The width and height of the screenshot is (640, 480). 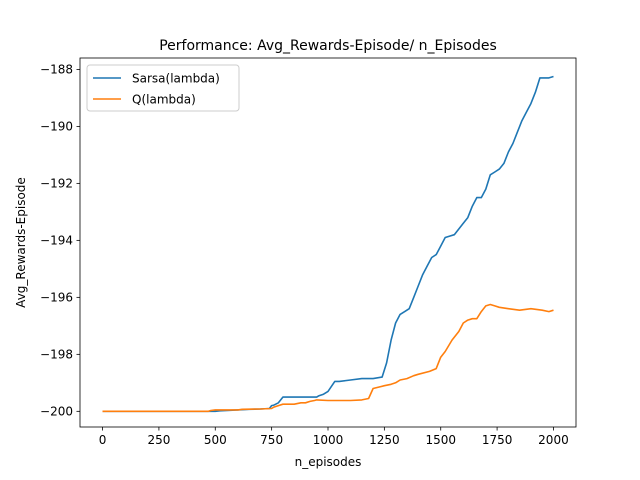 What do you see at coordinates (328, 440) in the screenshot?
I see `x-tick-label: 1000` at bounding box center [328, 440].